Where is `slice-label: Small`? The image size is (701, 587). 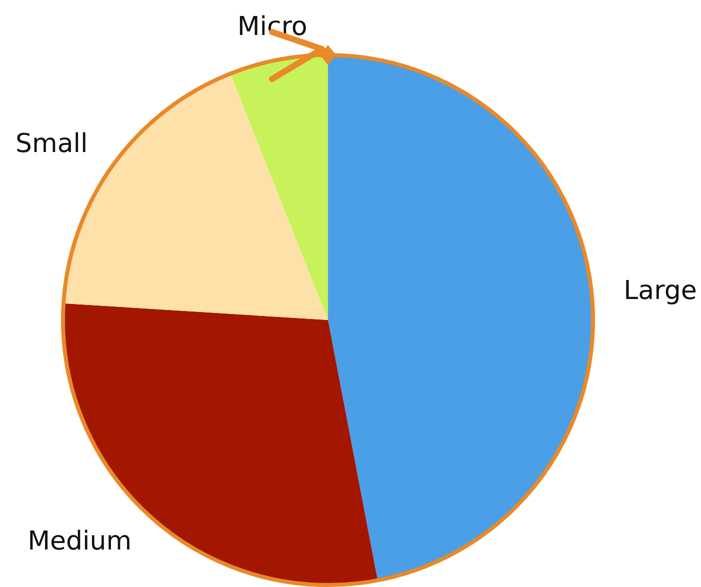
slice-label: Small is located at coordinates (52, 144).